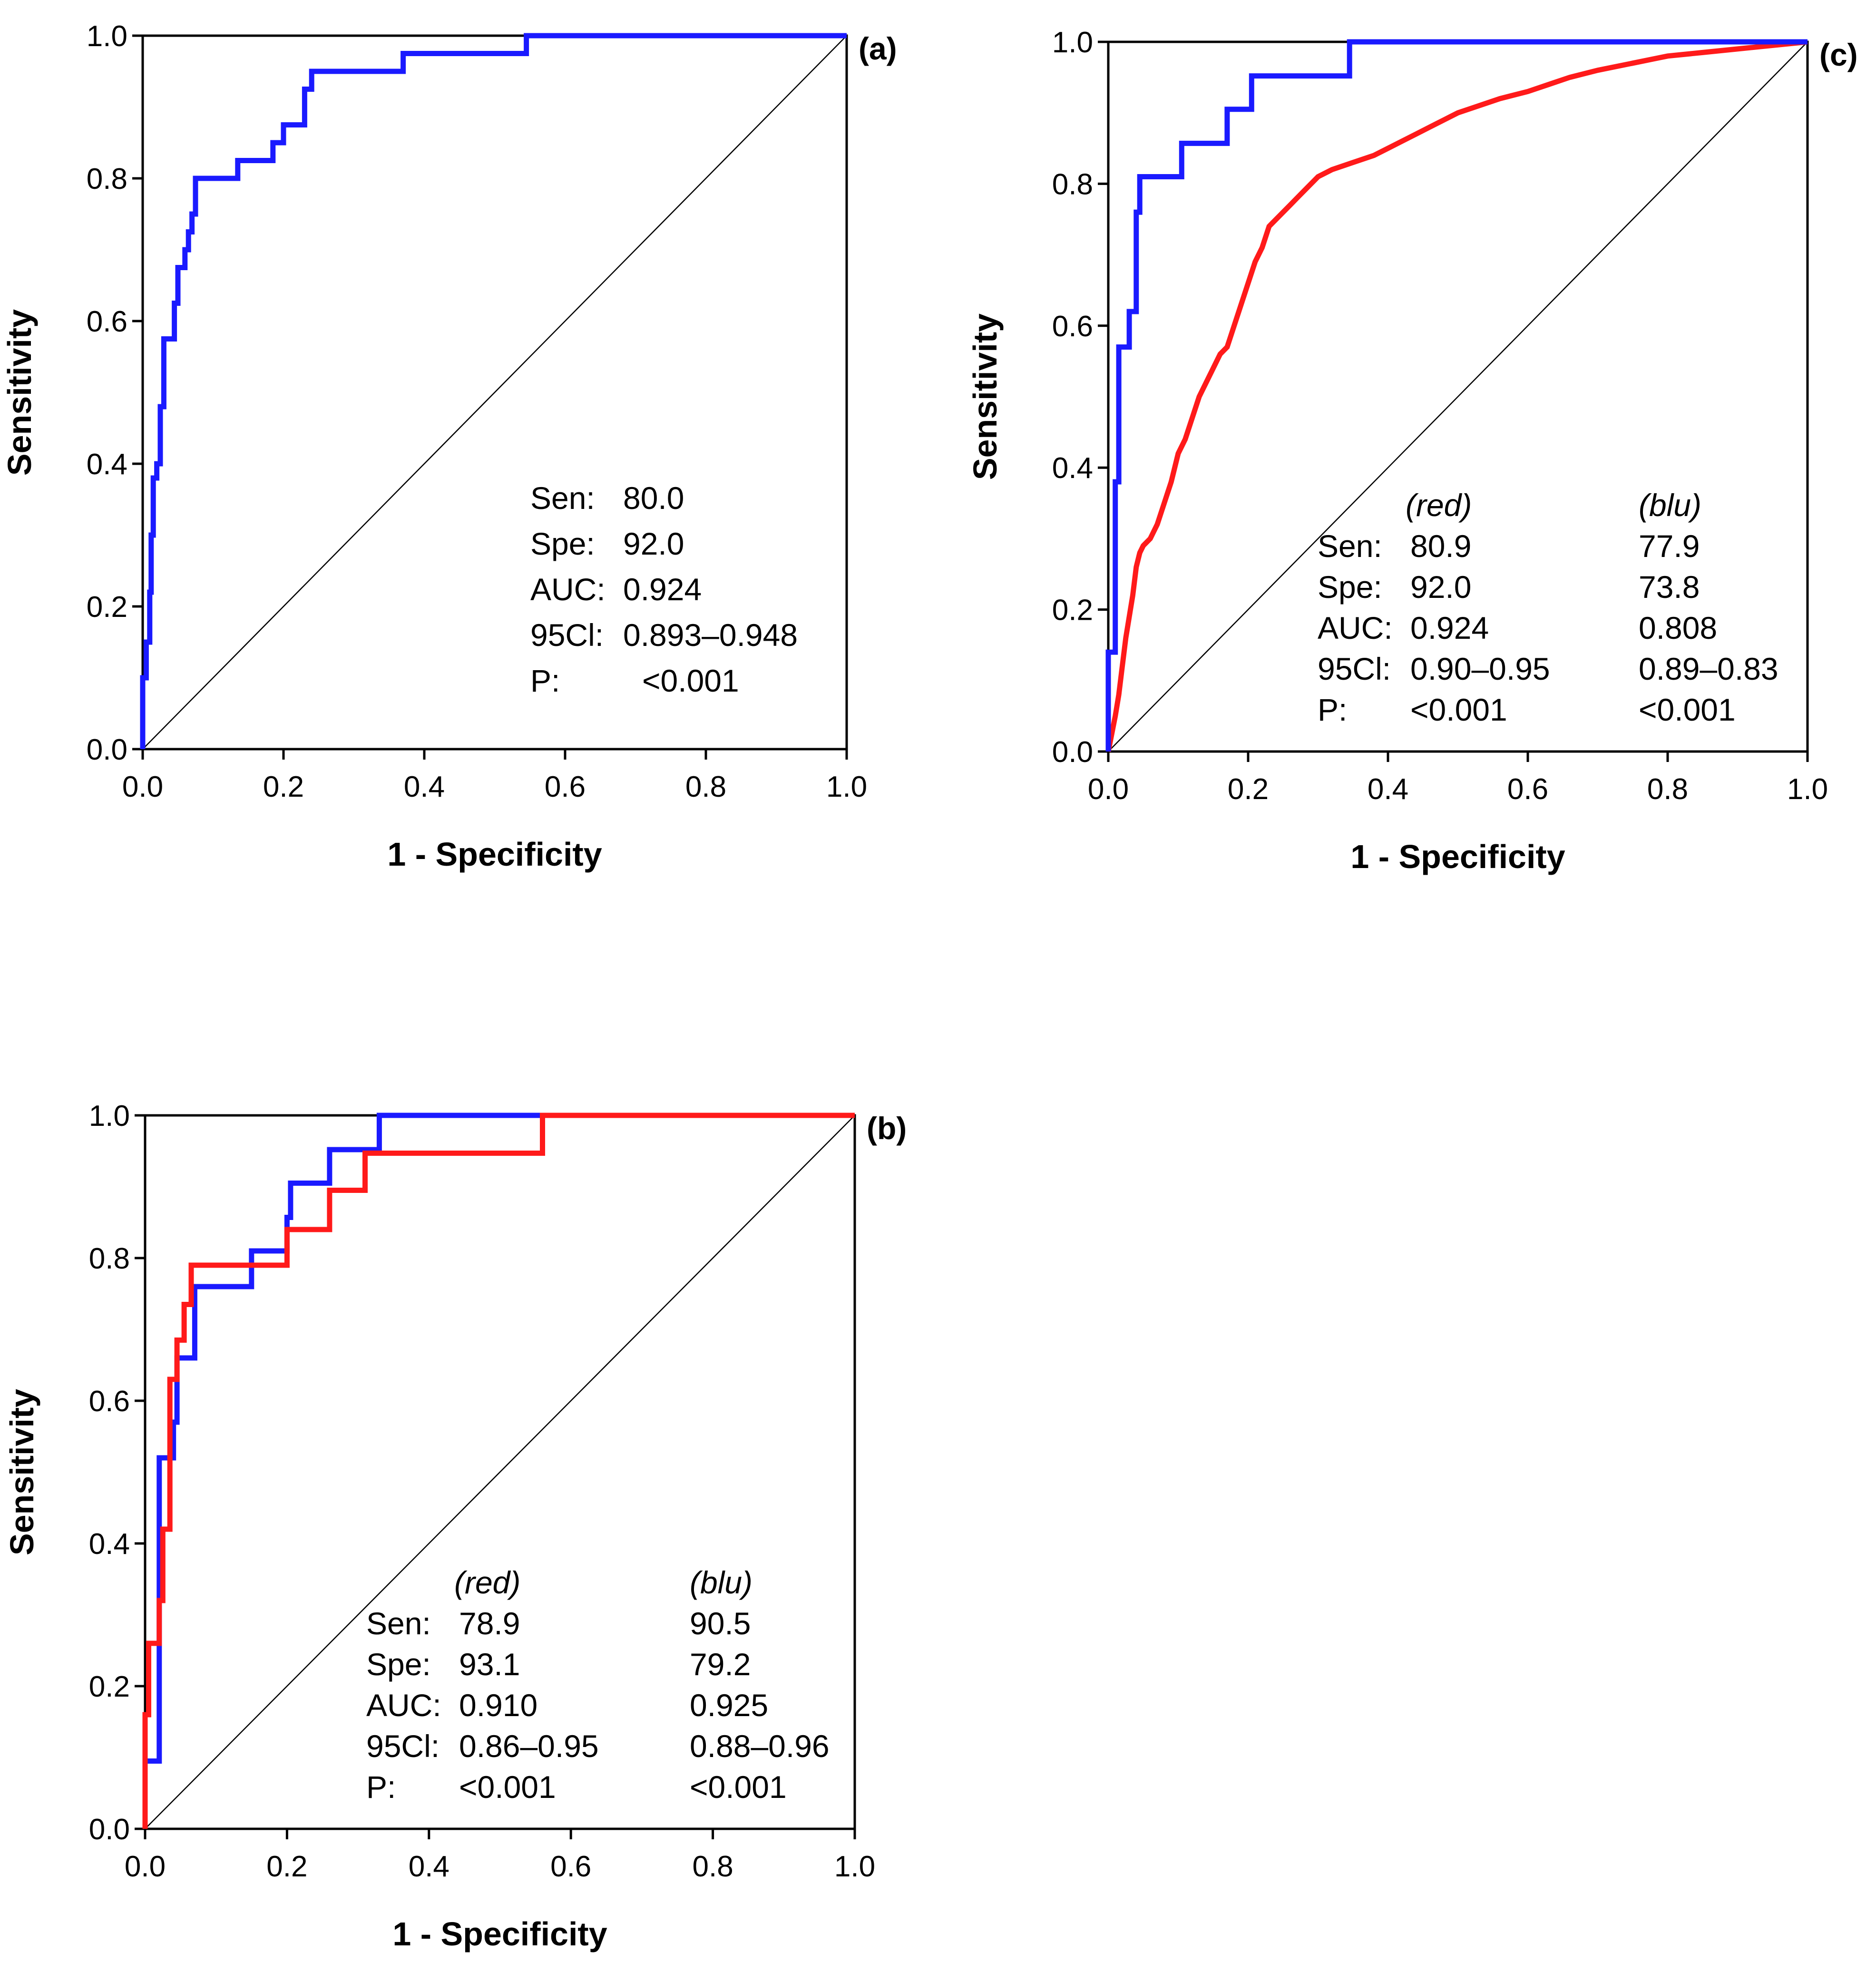  I want to click on stats-value: 0.808, so click(1678, 628).